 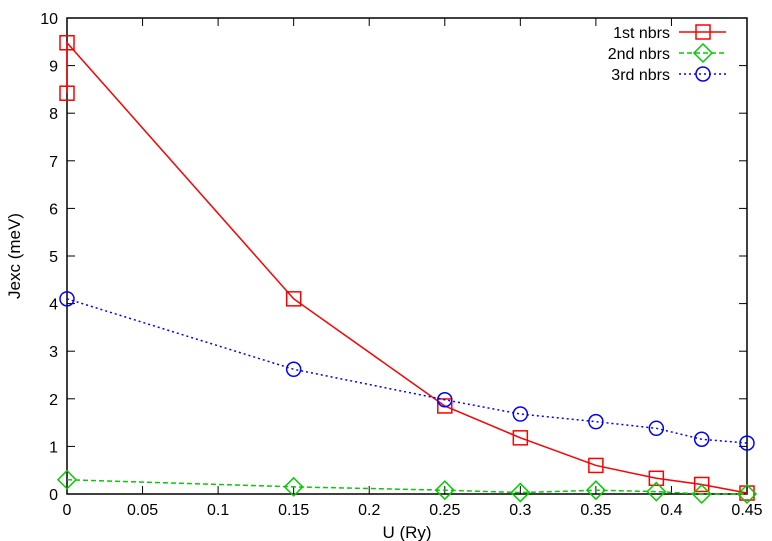 What do you see at coordinates (53, 67) in the screenshot?
I see `y-tick-label: 9` at bounding box center [53, 67].